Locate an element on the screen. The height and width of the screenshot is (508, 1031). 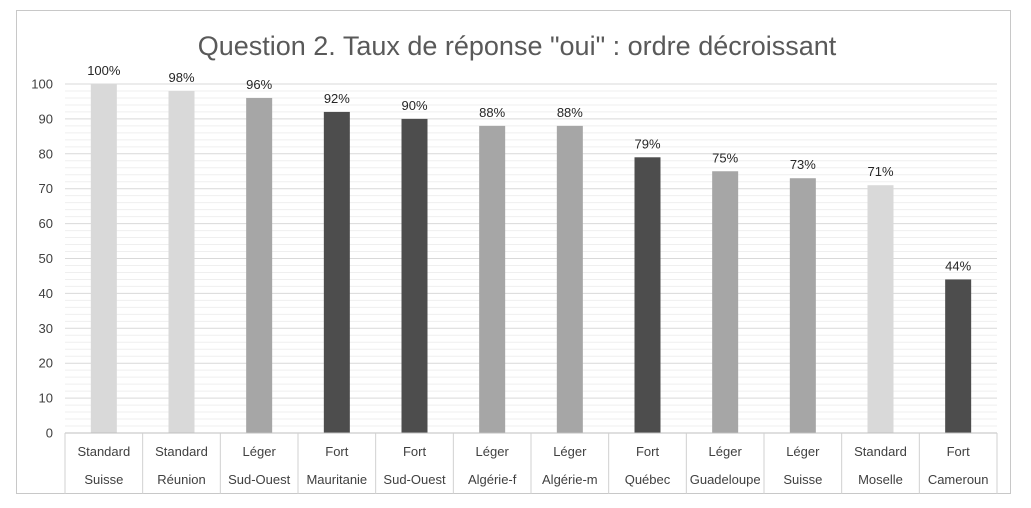
x-category-region-label: Cameroun is located at coordinates (958, 479).